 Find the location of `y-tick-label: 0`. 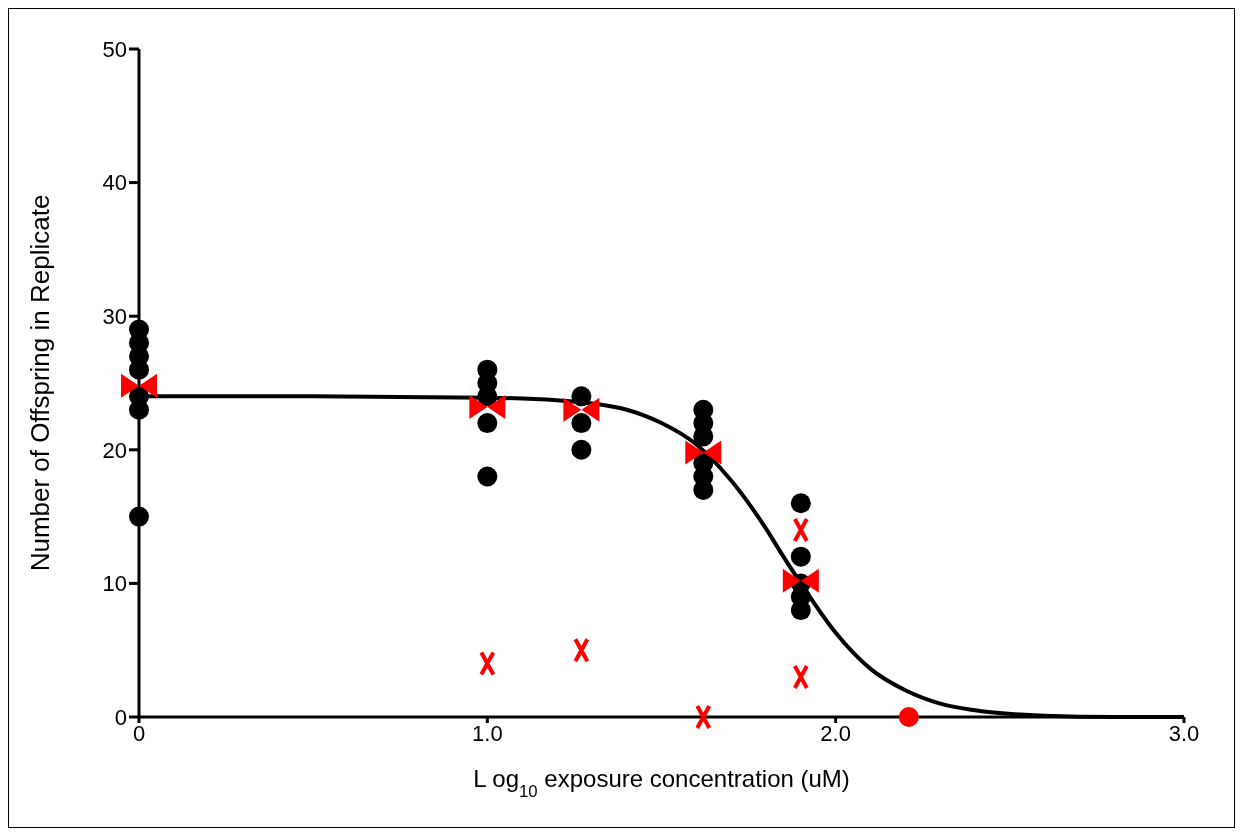

y-tick-label: 0 is located at coordinates (120, 717).